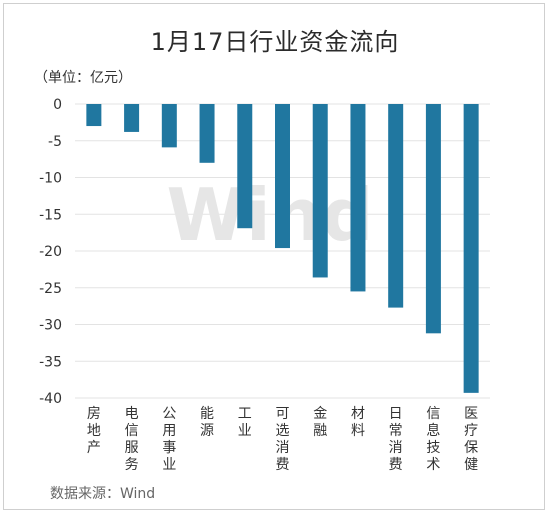 This screenshot has height=515, width=550. I want to click on y-tick-label: -10, so click(50, 179).